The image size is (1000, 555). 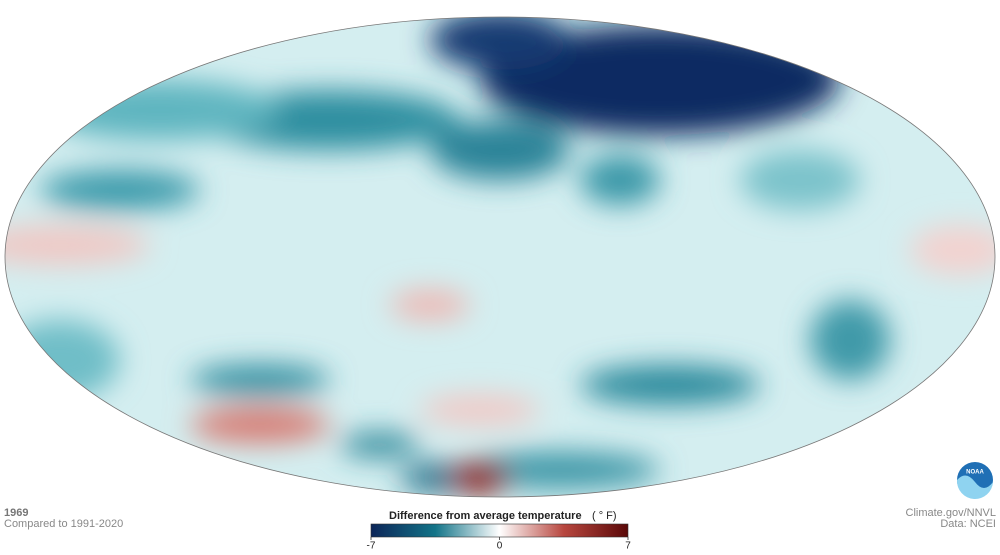 I want to click on noaa-logo-text: NOAA, so click(x=975, y=473).